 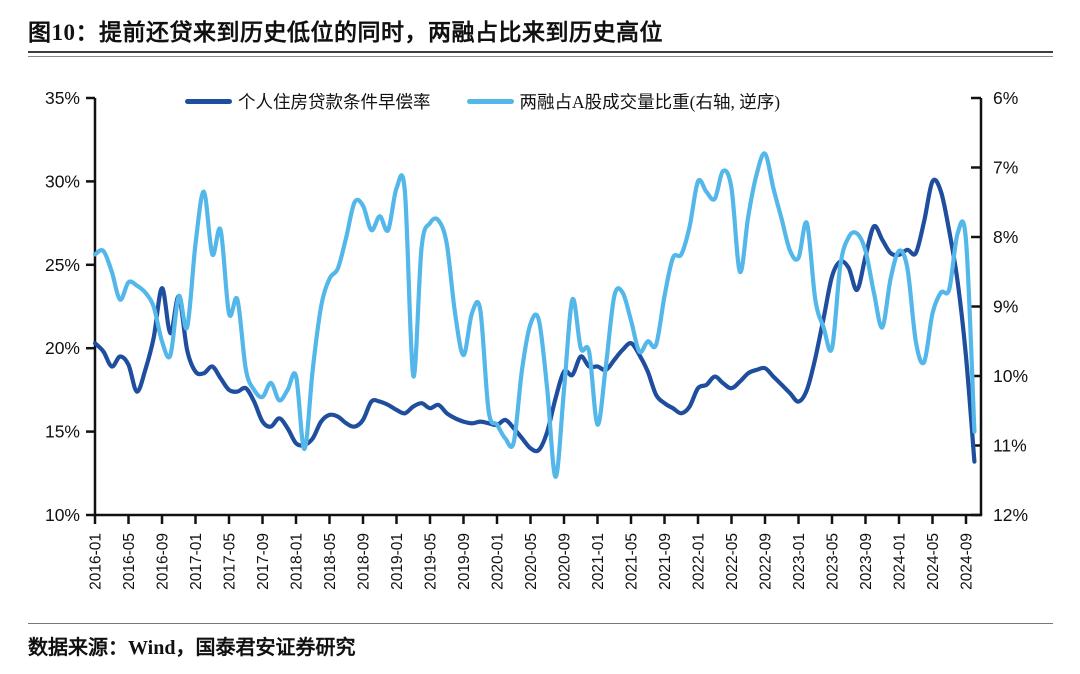 I want to click on left-axis-label: 35%, so click(x=62, y=98).